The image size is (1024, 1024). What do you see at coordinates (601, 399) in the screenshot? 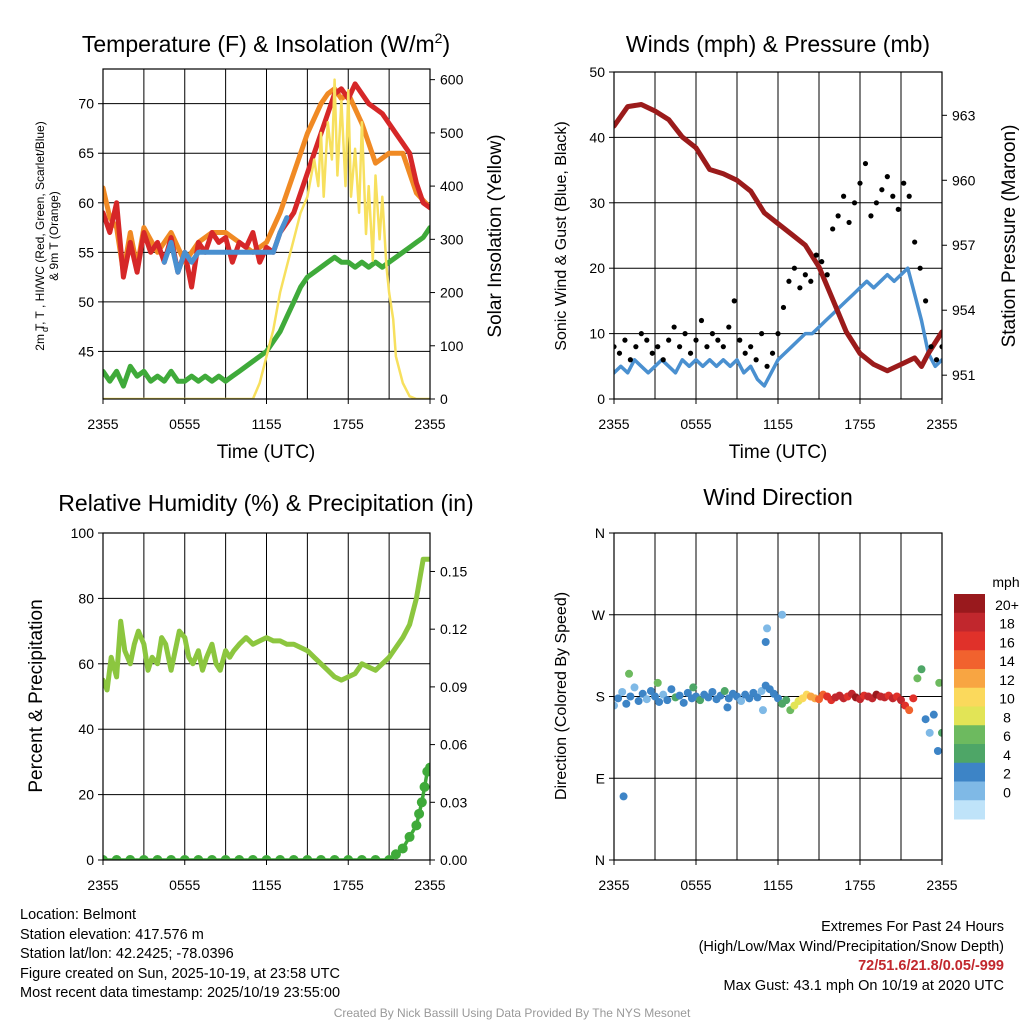
I see `winds-ytick-label: 0` at bounding box center [601, 399].